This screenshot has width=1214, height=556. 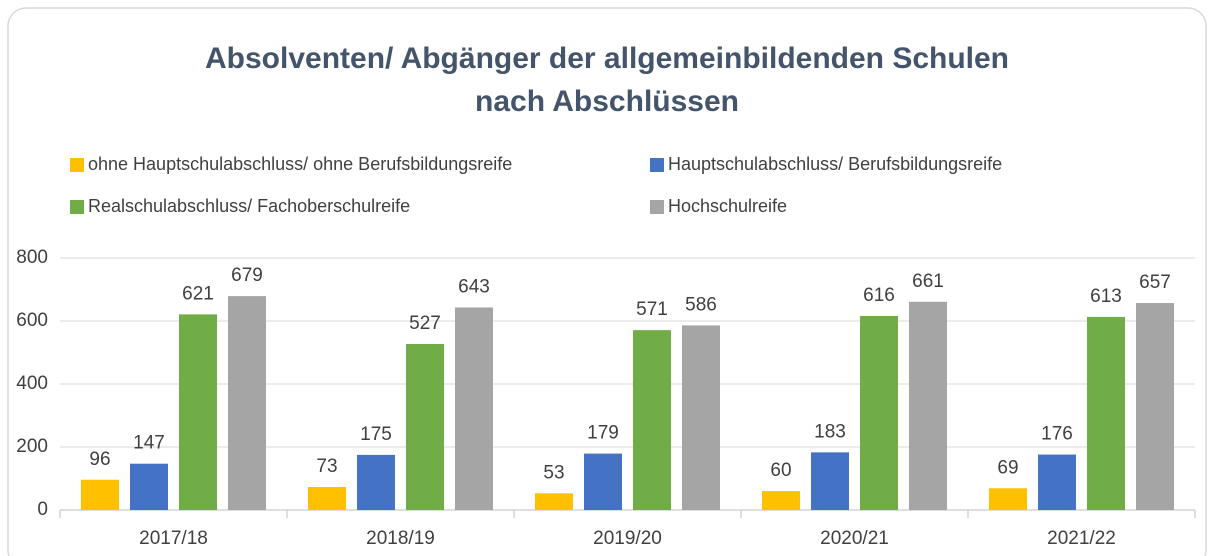 What do you see at coordinates (1007, 467) in the screenshot?
I see `data-label: 69` at bounding box center [1007, 467].